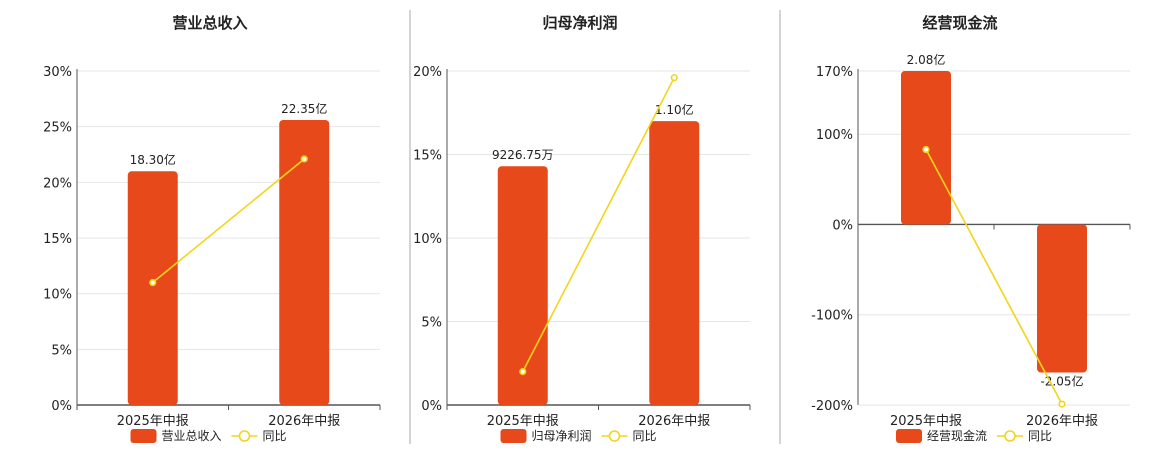 The width and height of the screenshot is (1160, 450). What do you see at coordinates (57, 183) in the screenshot?
I see `panel1-ytick-4: 20%` at bounding box center [57, 183].